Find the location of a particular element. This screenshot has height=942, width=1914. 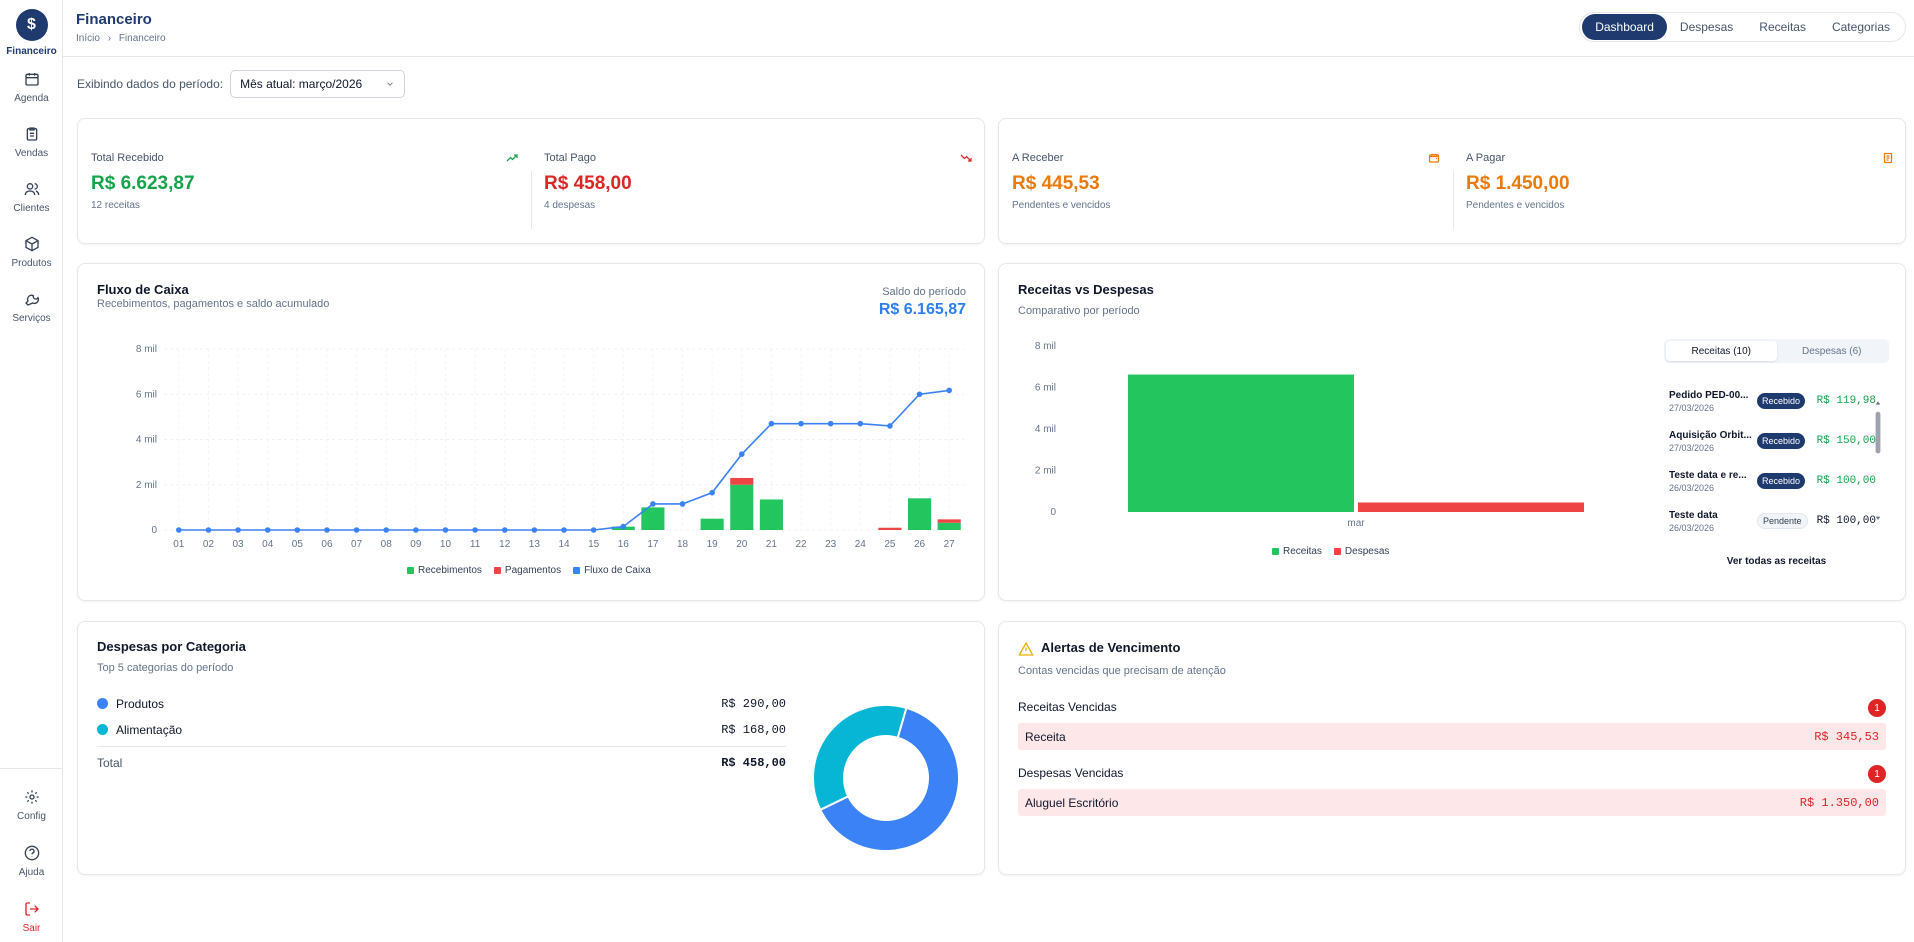

calendar-icon is located at coordinates (31, 79).